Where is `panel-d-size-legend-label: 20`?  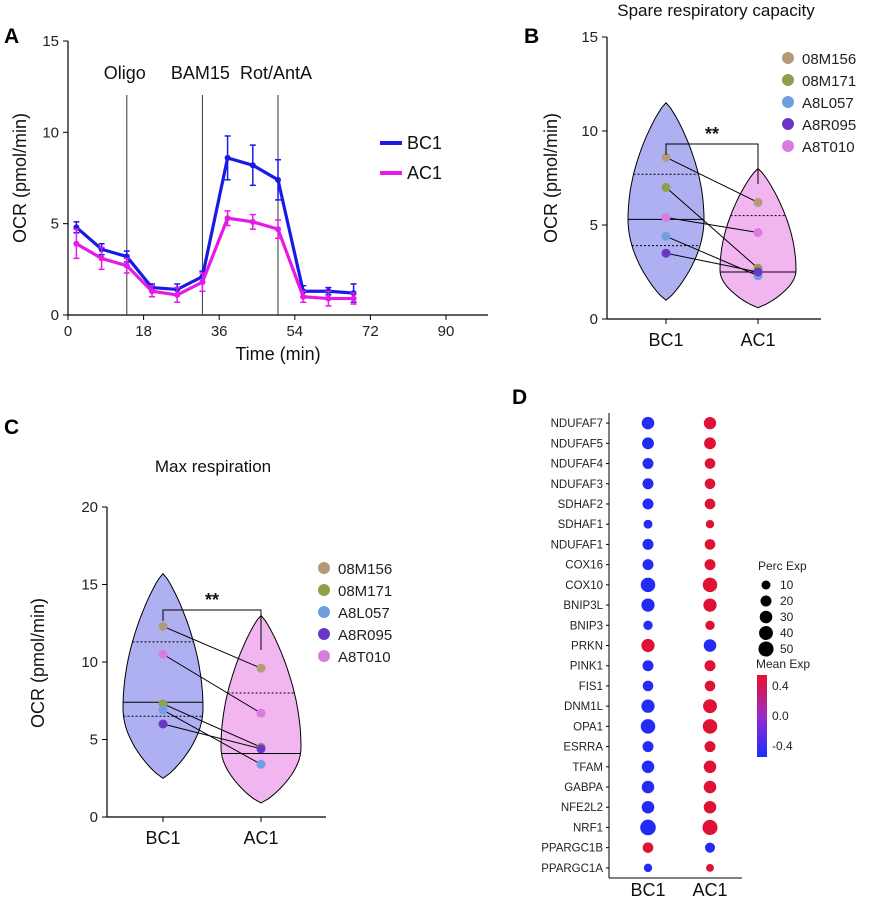 panel-d-size-legend-label: 20 is located at coordinates (787, 601).